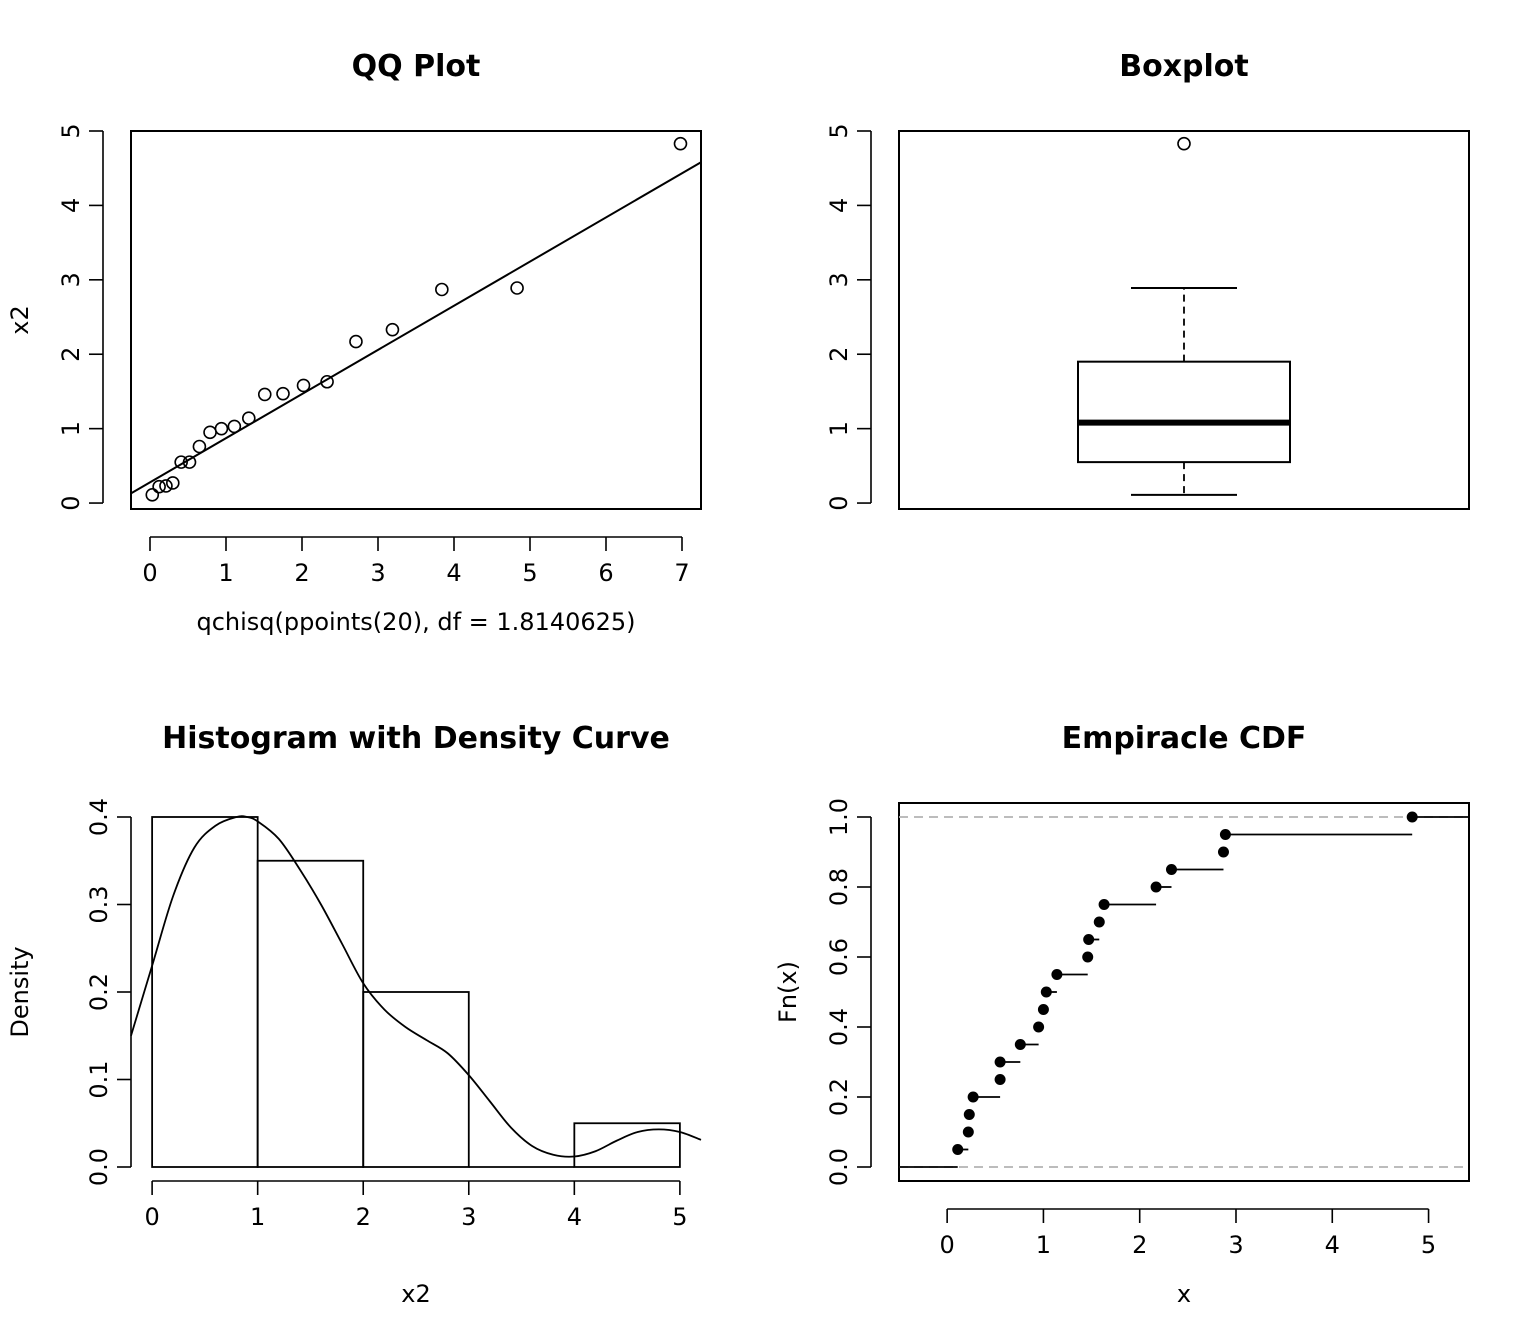 Image resolution: width=1536 pixels, height=1344 pixels. Describe the element at coordinates (99, 992) in the screenshot. I see `histogram-y-axis-tick-label: 0.2` at that location.